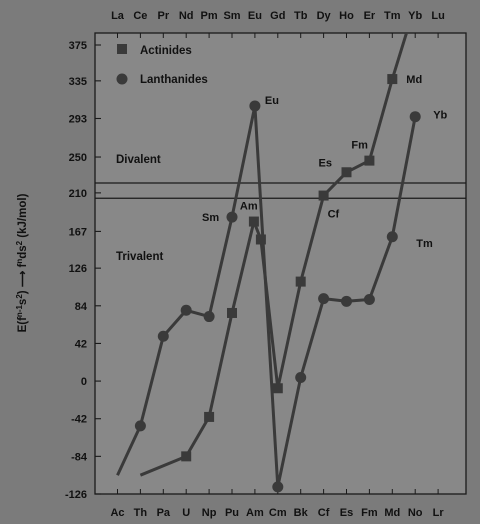 The height and width of the screenshot is (524, 480). Describe the element at coordinates (79, 420) in the screenshot. I see `y-tick-label-2: -42` at that location.